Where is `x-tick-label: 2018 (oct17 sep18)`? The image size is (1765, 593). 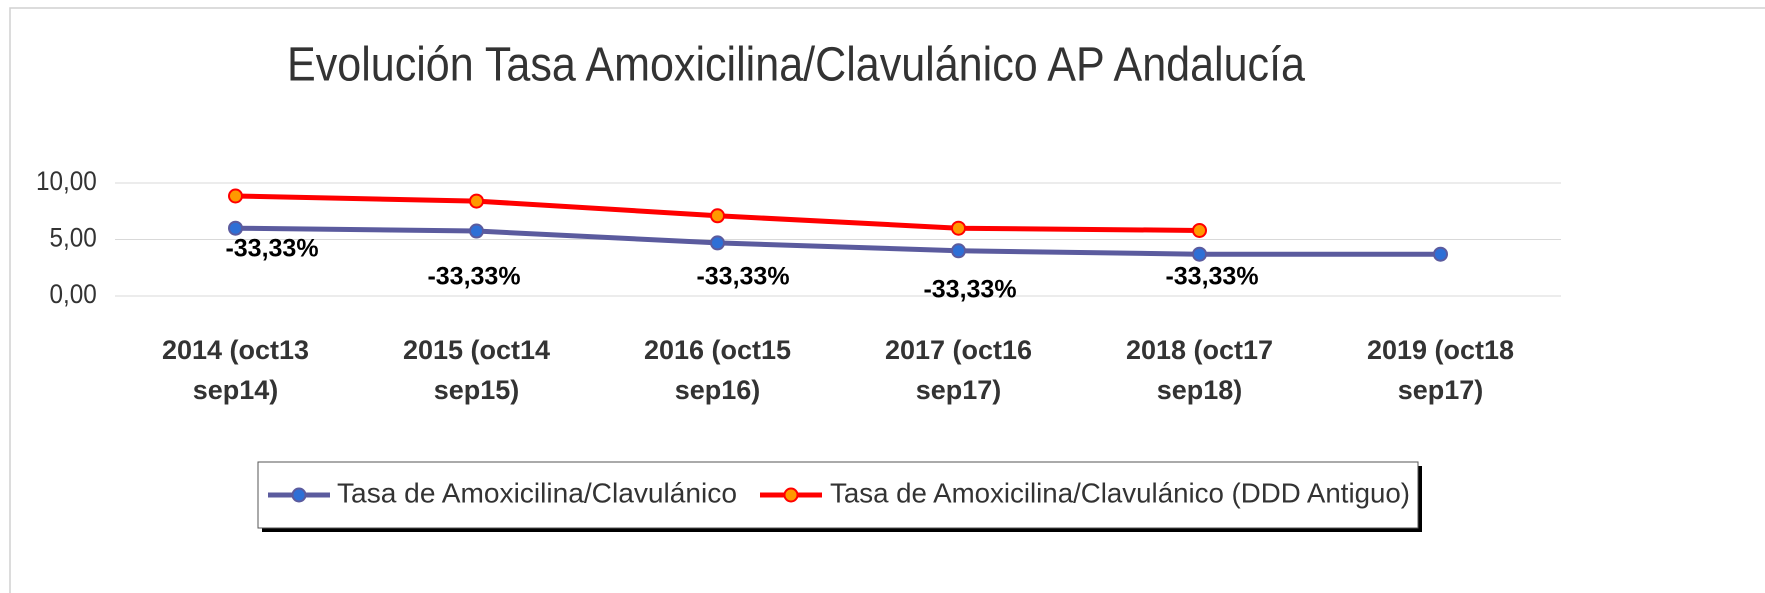 x-tick-label: 2018 (oct17 sep18) is located at coordinates (1199, 370).